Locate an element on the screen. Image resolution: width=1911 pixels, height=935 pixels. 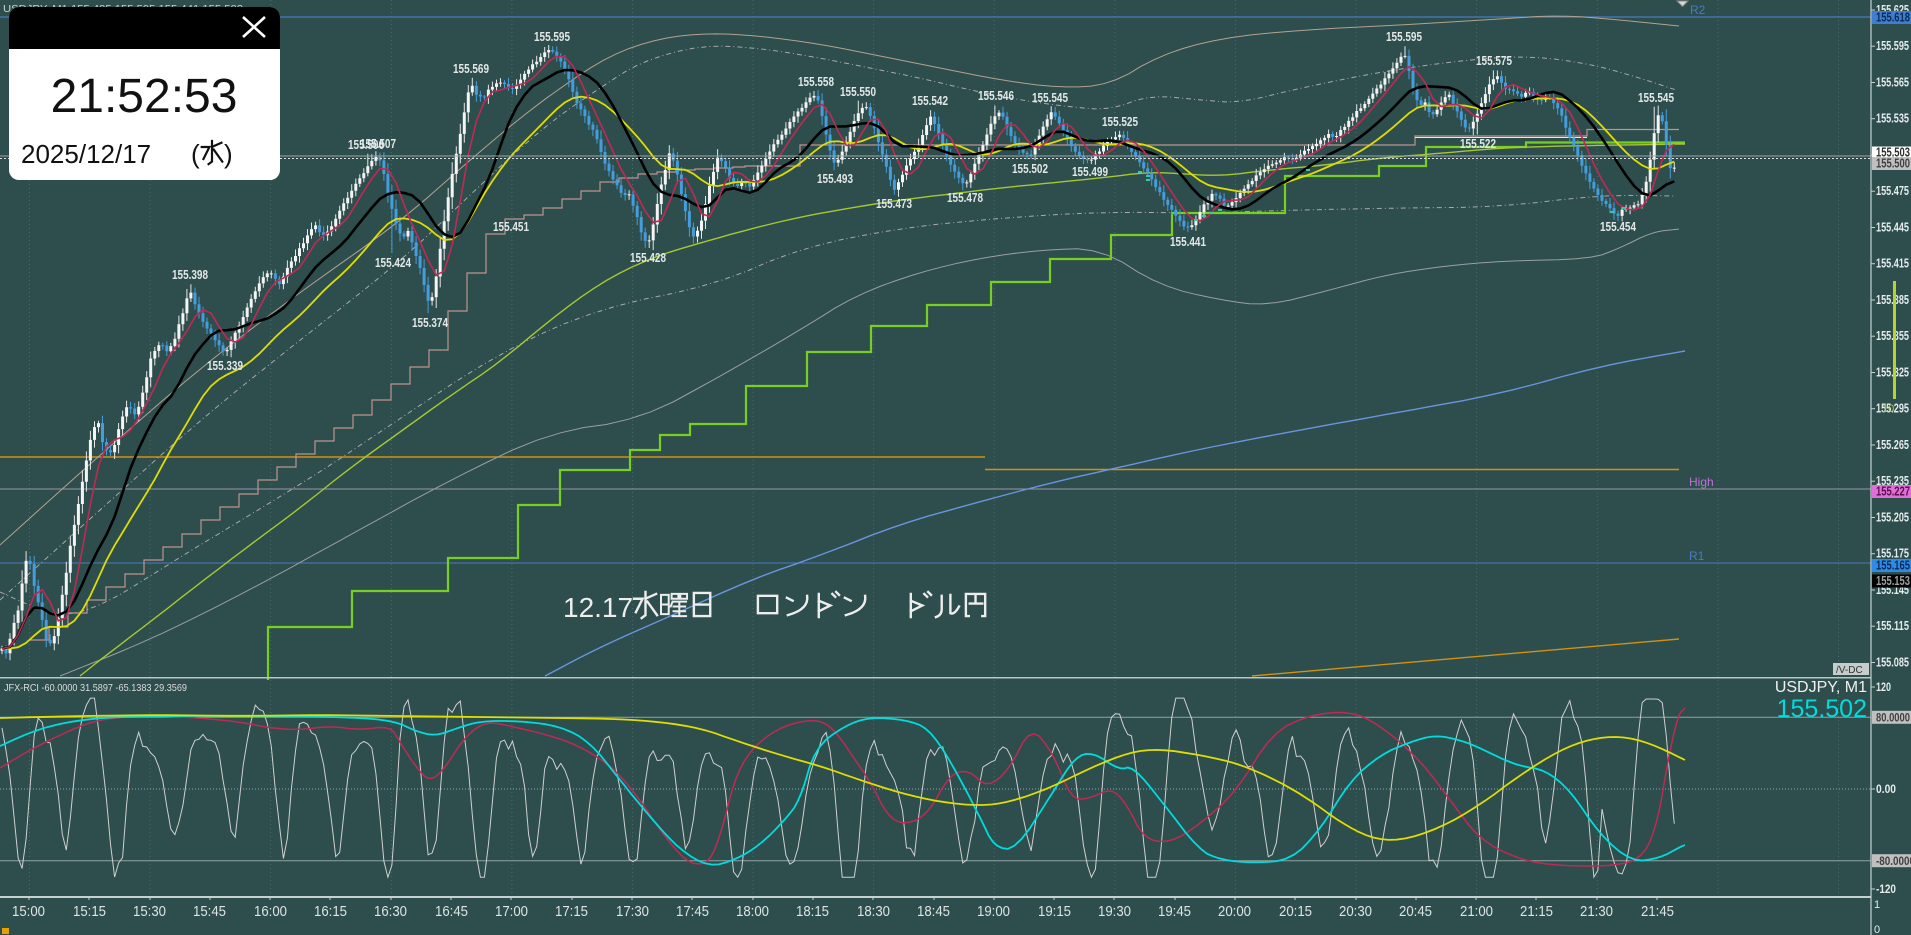
svg-text: /V-DC is located at coordinates (1849, 670).